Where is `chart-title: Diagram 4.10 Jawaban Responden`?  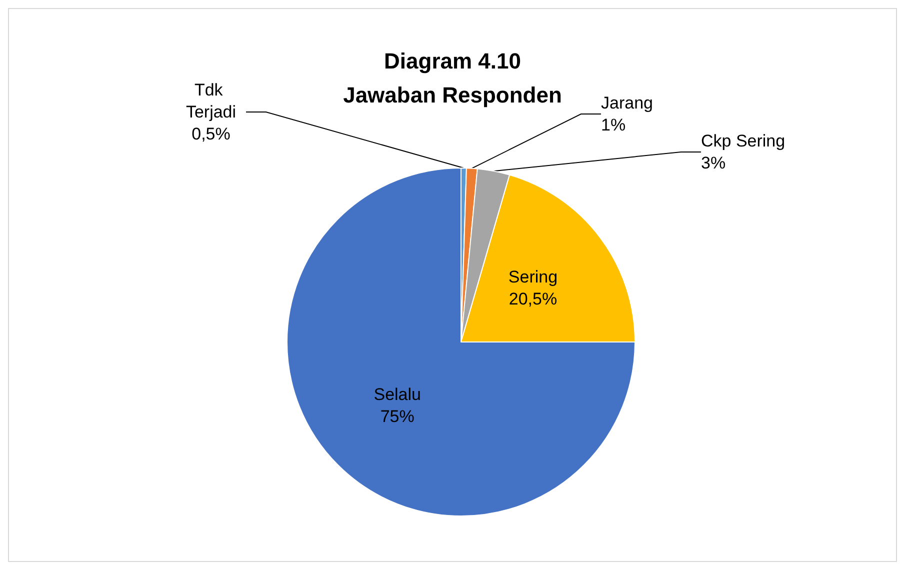 chart-title: Diagram 4.10 Jawaban Responden is located at coordinates (452, 78).